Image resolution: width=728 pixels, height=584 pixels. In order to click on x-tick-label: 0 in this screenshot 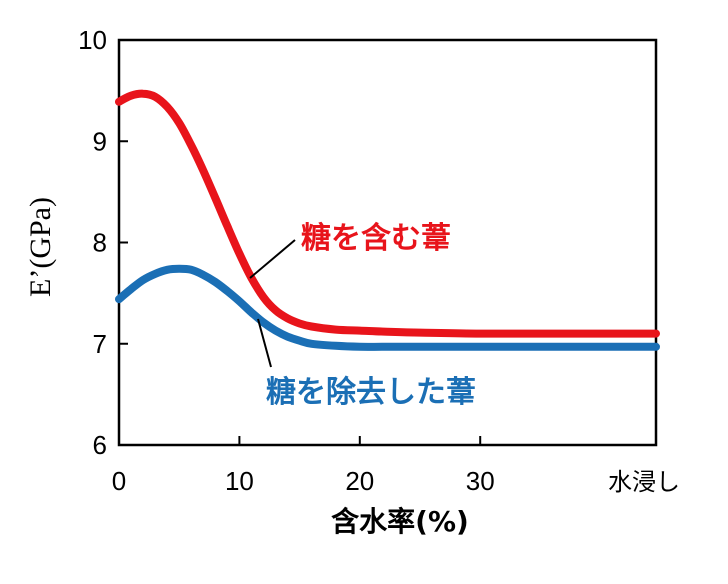, I will do `click(119, 481)`.